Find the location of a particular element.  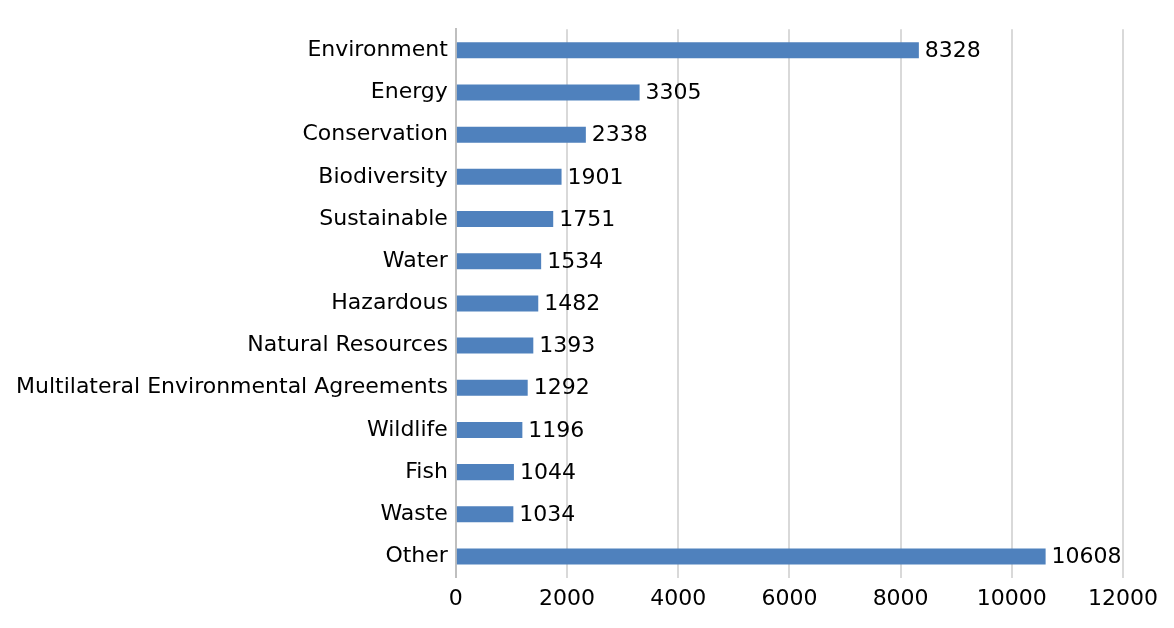

data-label: 1196 is located at coordinates (556, 429).